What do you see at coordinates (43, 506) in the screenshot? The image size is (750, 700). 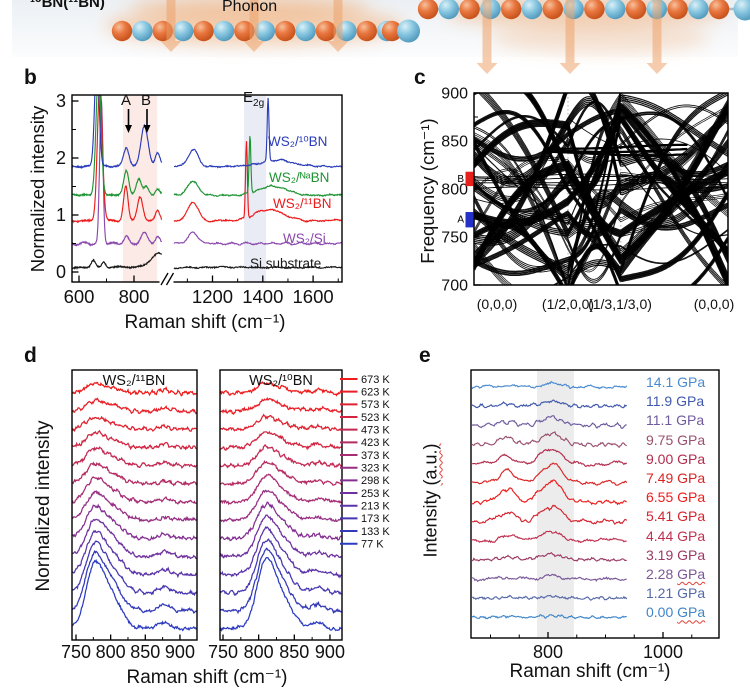 I see `panel-d-ylabel: Normalized intensity` at bounding box center [43, 506].